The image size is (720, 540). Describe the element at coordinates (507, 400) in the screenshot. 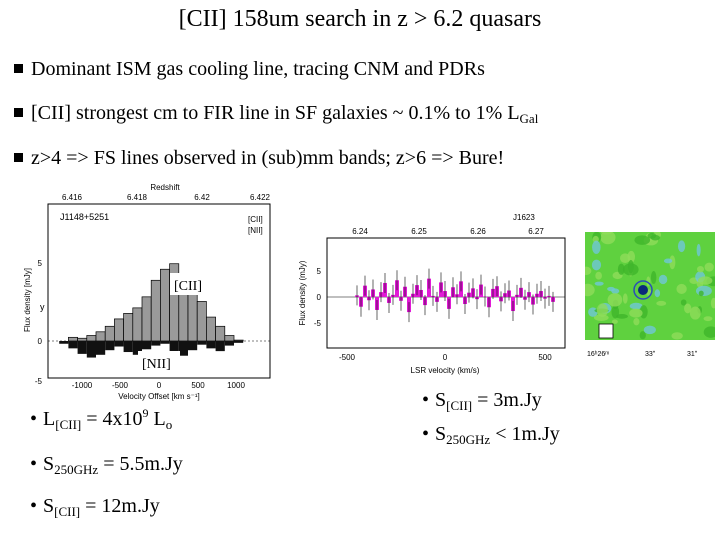

I see `stat-value: = 3m.Jy` at that location.